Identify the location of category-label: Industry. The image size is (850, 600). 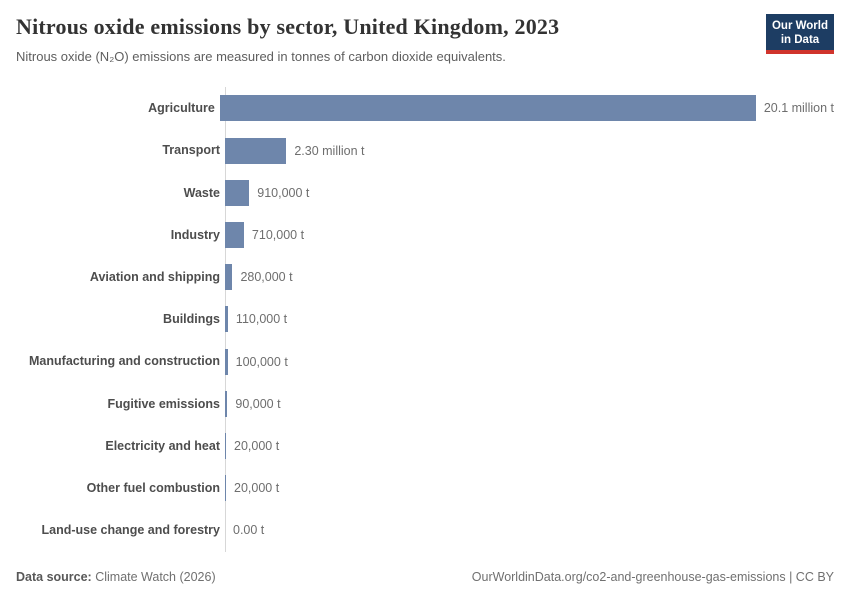
(195, 234).